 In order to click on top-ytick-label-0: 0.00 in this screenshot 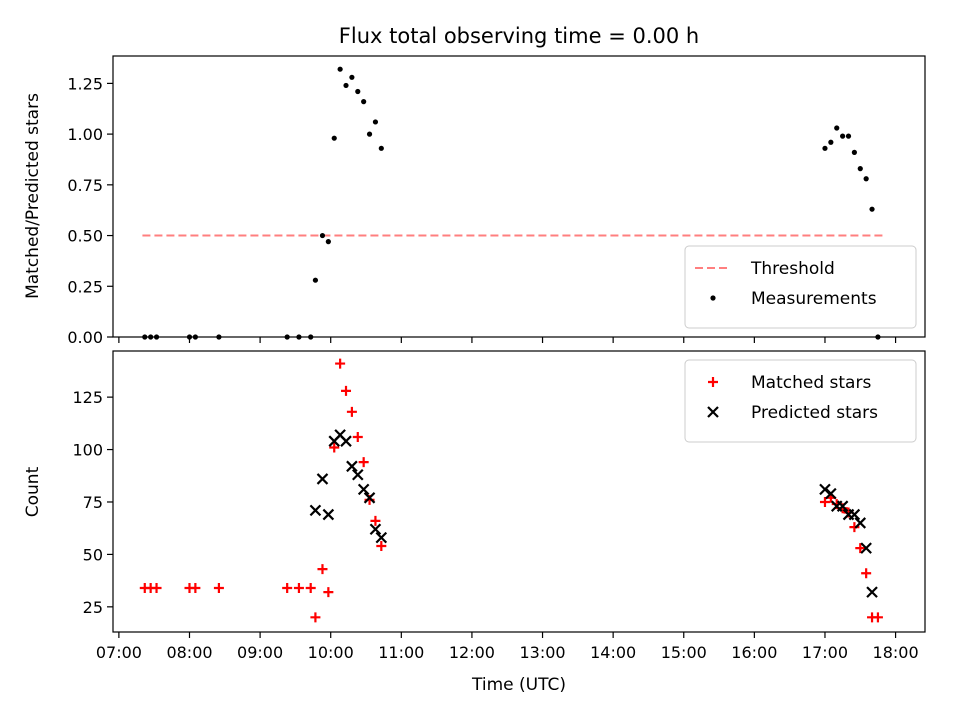, I will do `click(85, 337)`.